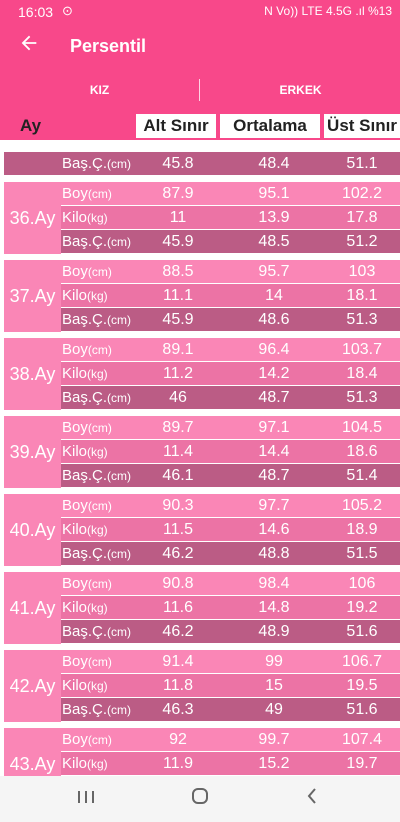  Describe the element at coordinates (274, 739) in the screenshot. I see `value-ortalama: 99.7` at that location.